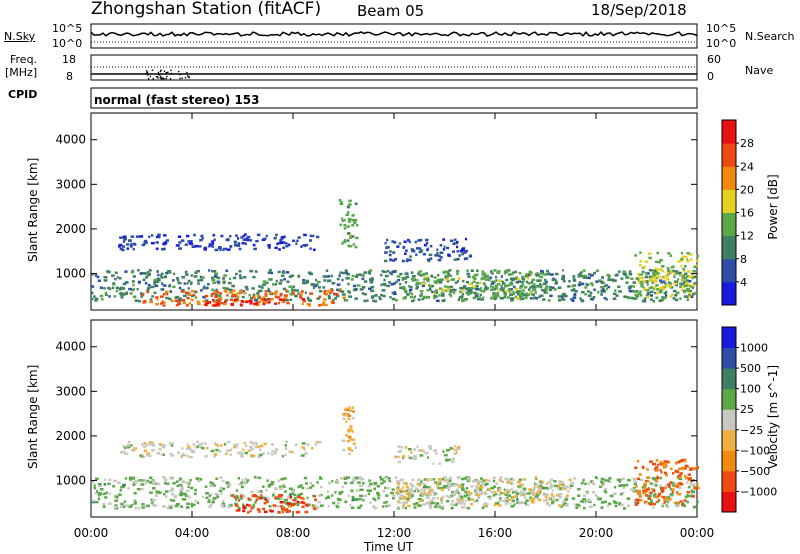 The height and width of the screenshot is (554, 800). Describe the element at coordinates (729, 248) in the screenshot. I see `colorbar-segment` at that location.